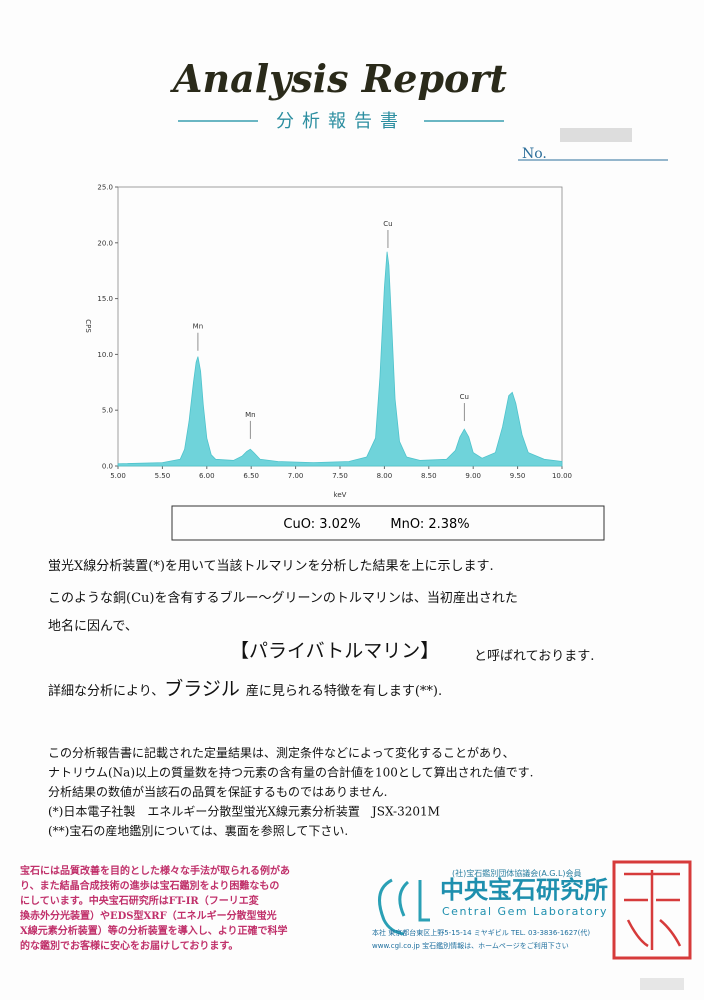 This screenshot has height=1000, width=704. I want to click on note-line: この分析報告書に記載された定量結果は、測定条件などによって変化することがあり、, so click(281, 752).